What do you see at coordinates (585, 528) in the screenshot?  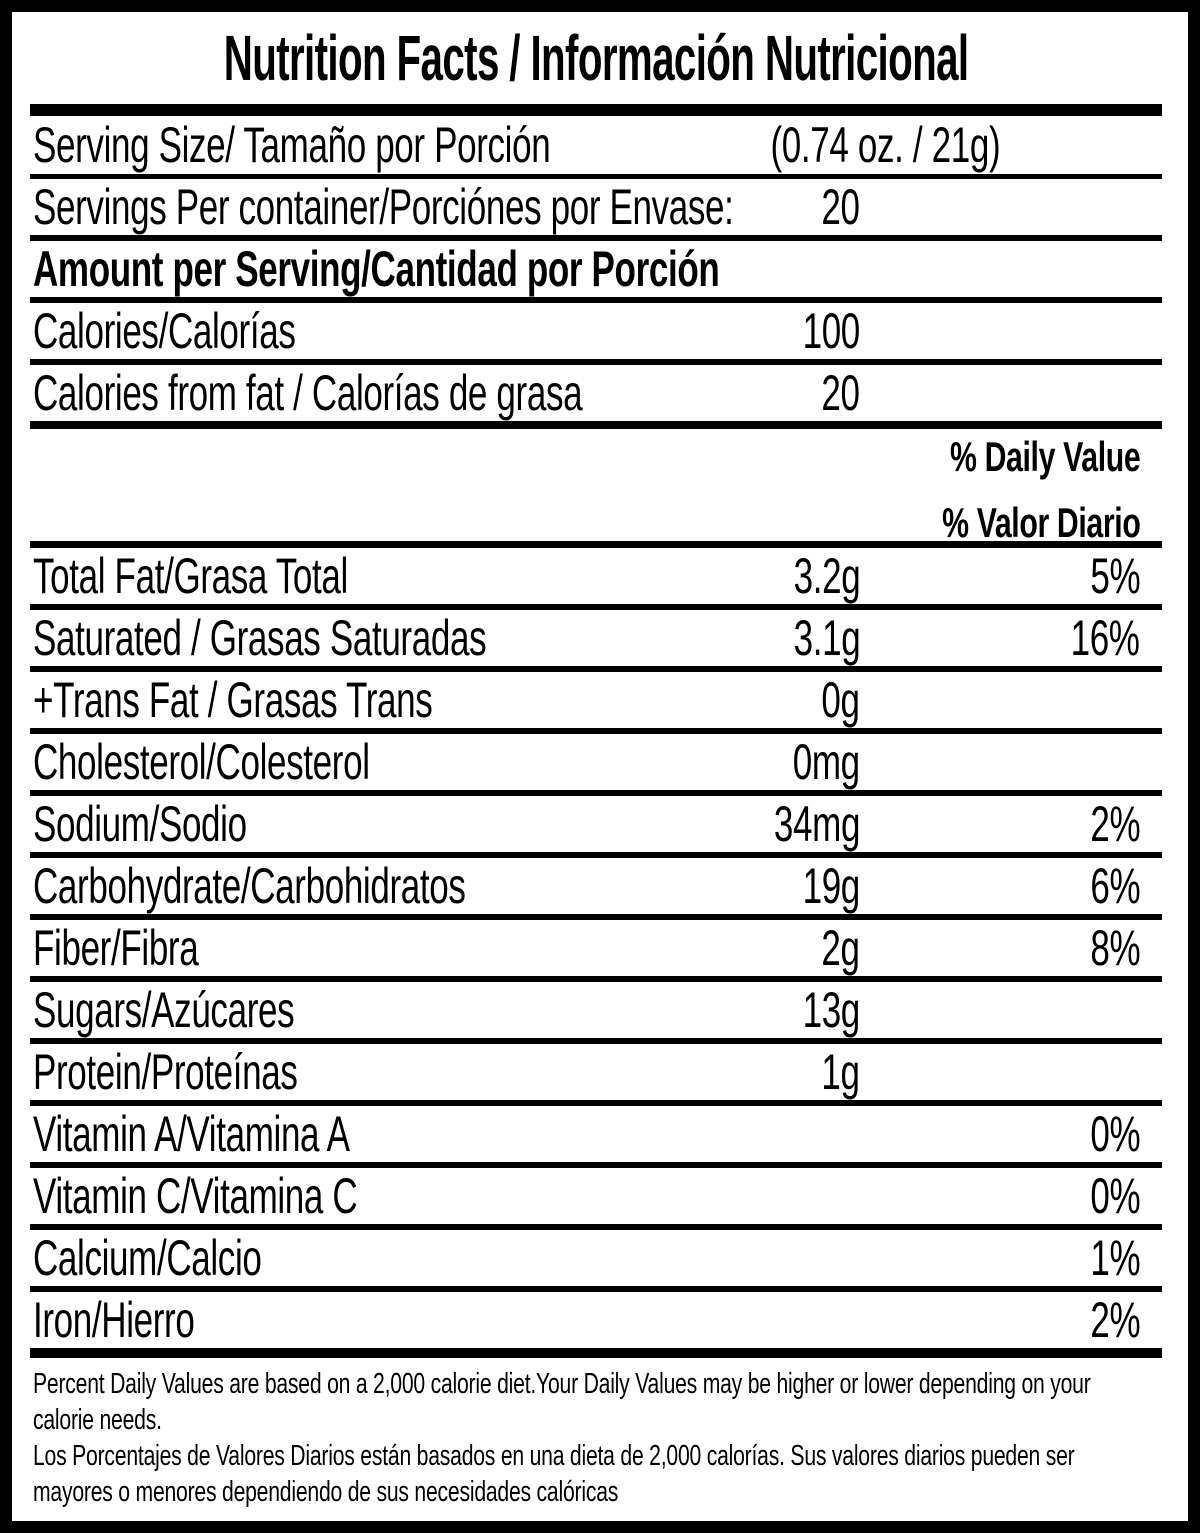 I see `daily-value-header-es-line: % Valor Diario` at bounding box center [585, 528].